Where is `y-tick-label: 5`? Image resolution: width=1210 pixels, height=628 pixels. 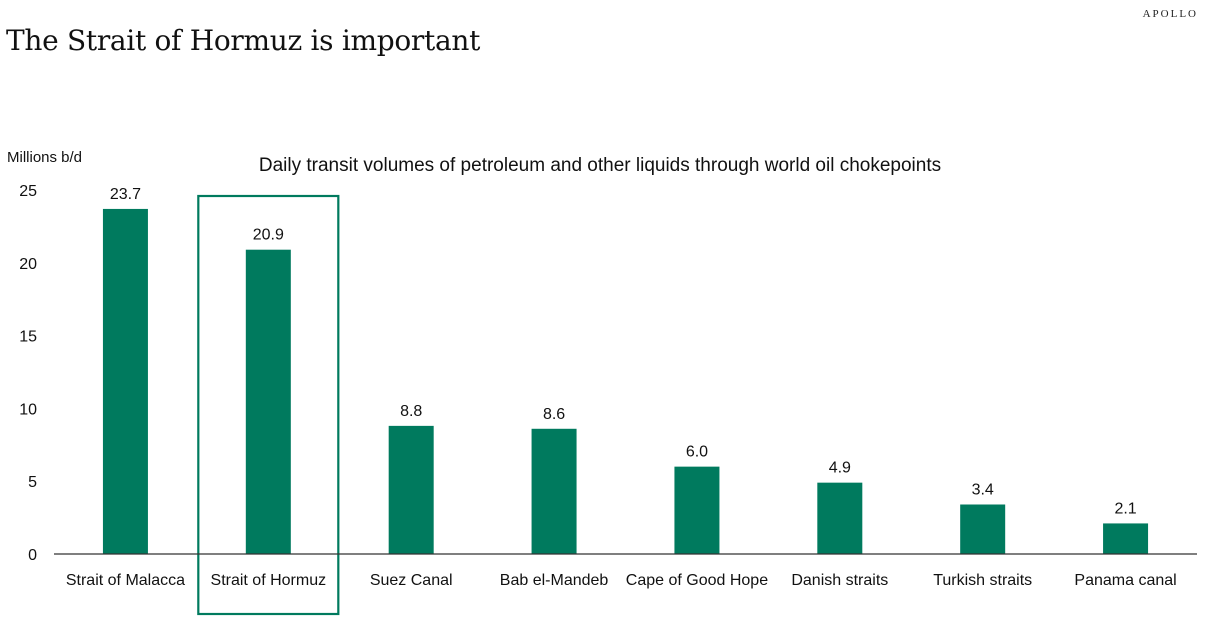
y-tick-label: 5 is located at coordinates (32, 482).